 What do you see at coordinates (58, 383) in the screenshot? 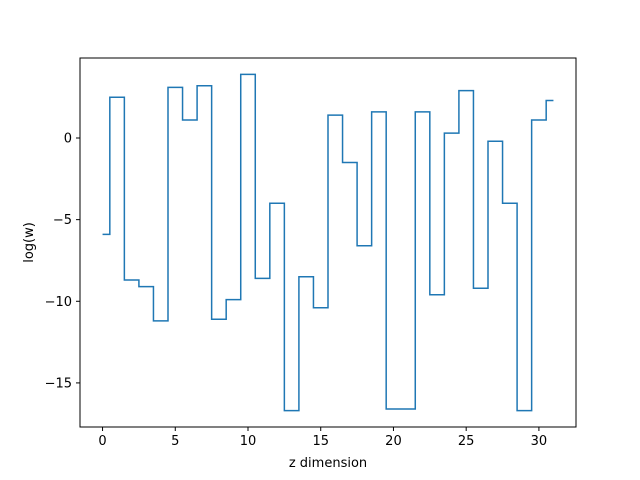
I see `y-tick-label: −15` at bounding box center [58, 383].